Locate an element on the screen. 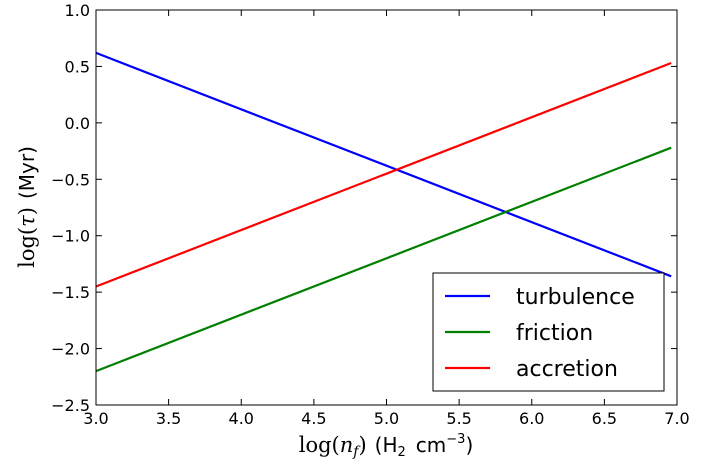 The image size is (718, 468). y-tick-label: 0.0 is located at coordinates (77, 123).